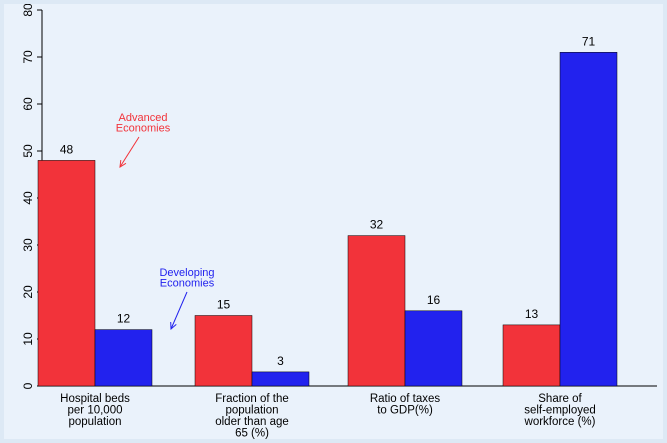 Image resolution: width=667 pixels, height=443 pixels. I want to click on data-label: 48, so click(67, 149).